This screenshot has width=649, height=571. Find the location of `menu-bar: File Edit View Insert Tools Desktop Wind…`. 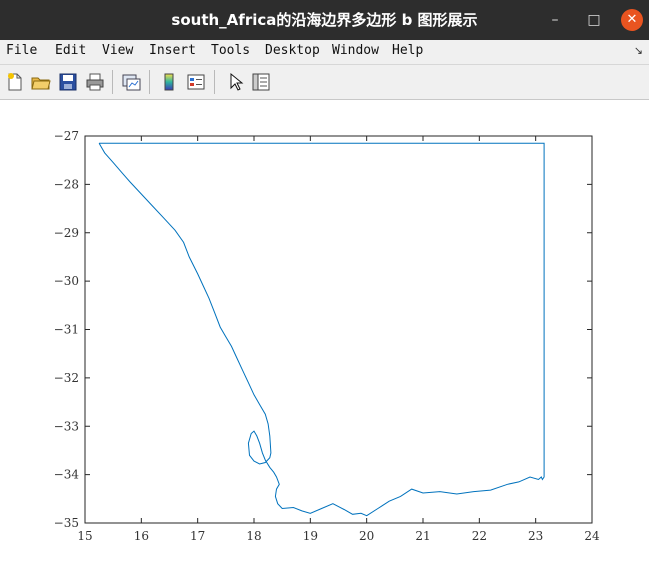

menu-bar: File Edit View Insert Tools Desktop Wind… is located at coordinates (324, 52).